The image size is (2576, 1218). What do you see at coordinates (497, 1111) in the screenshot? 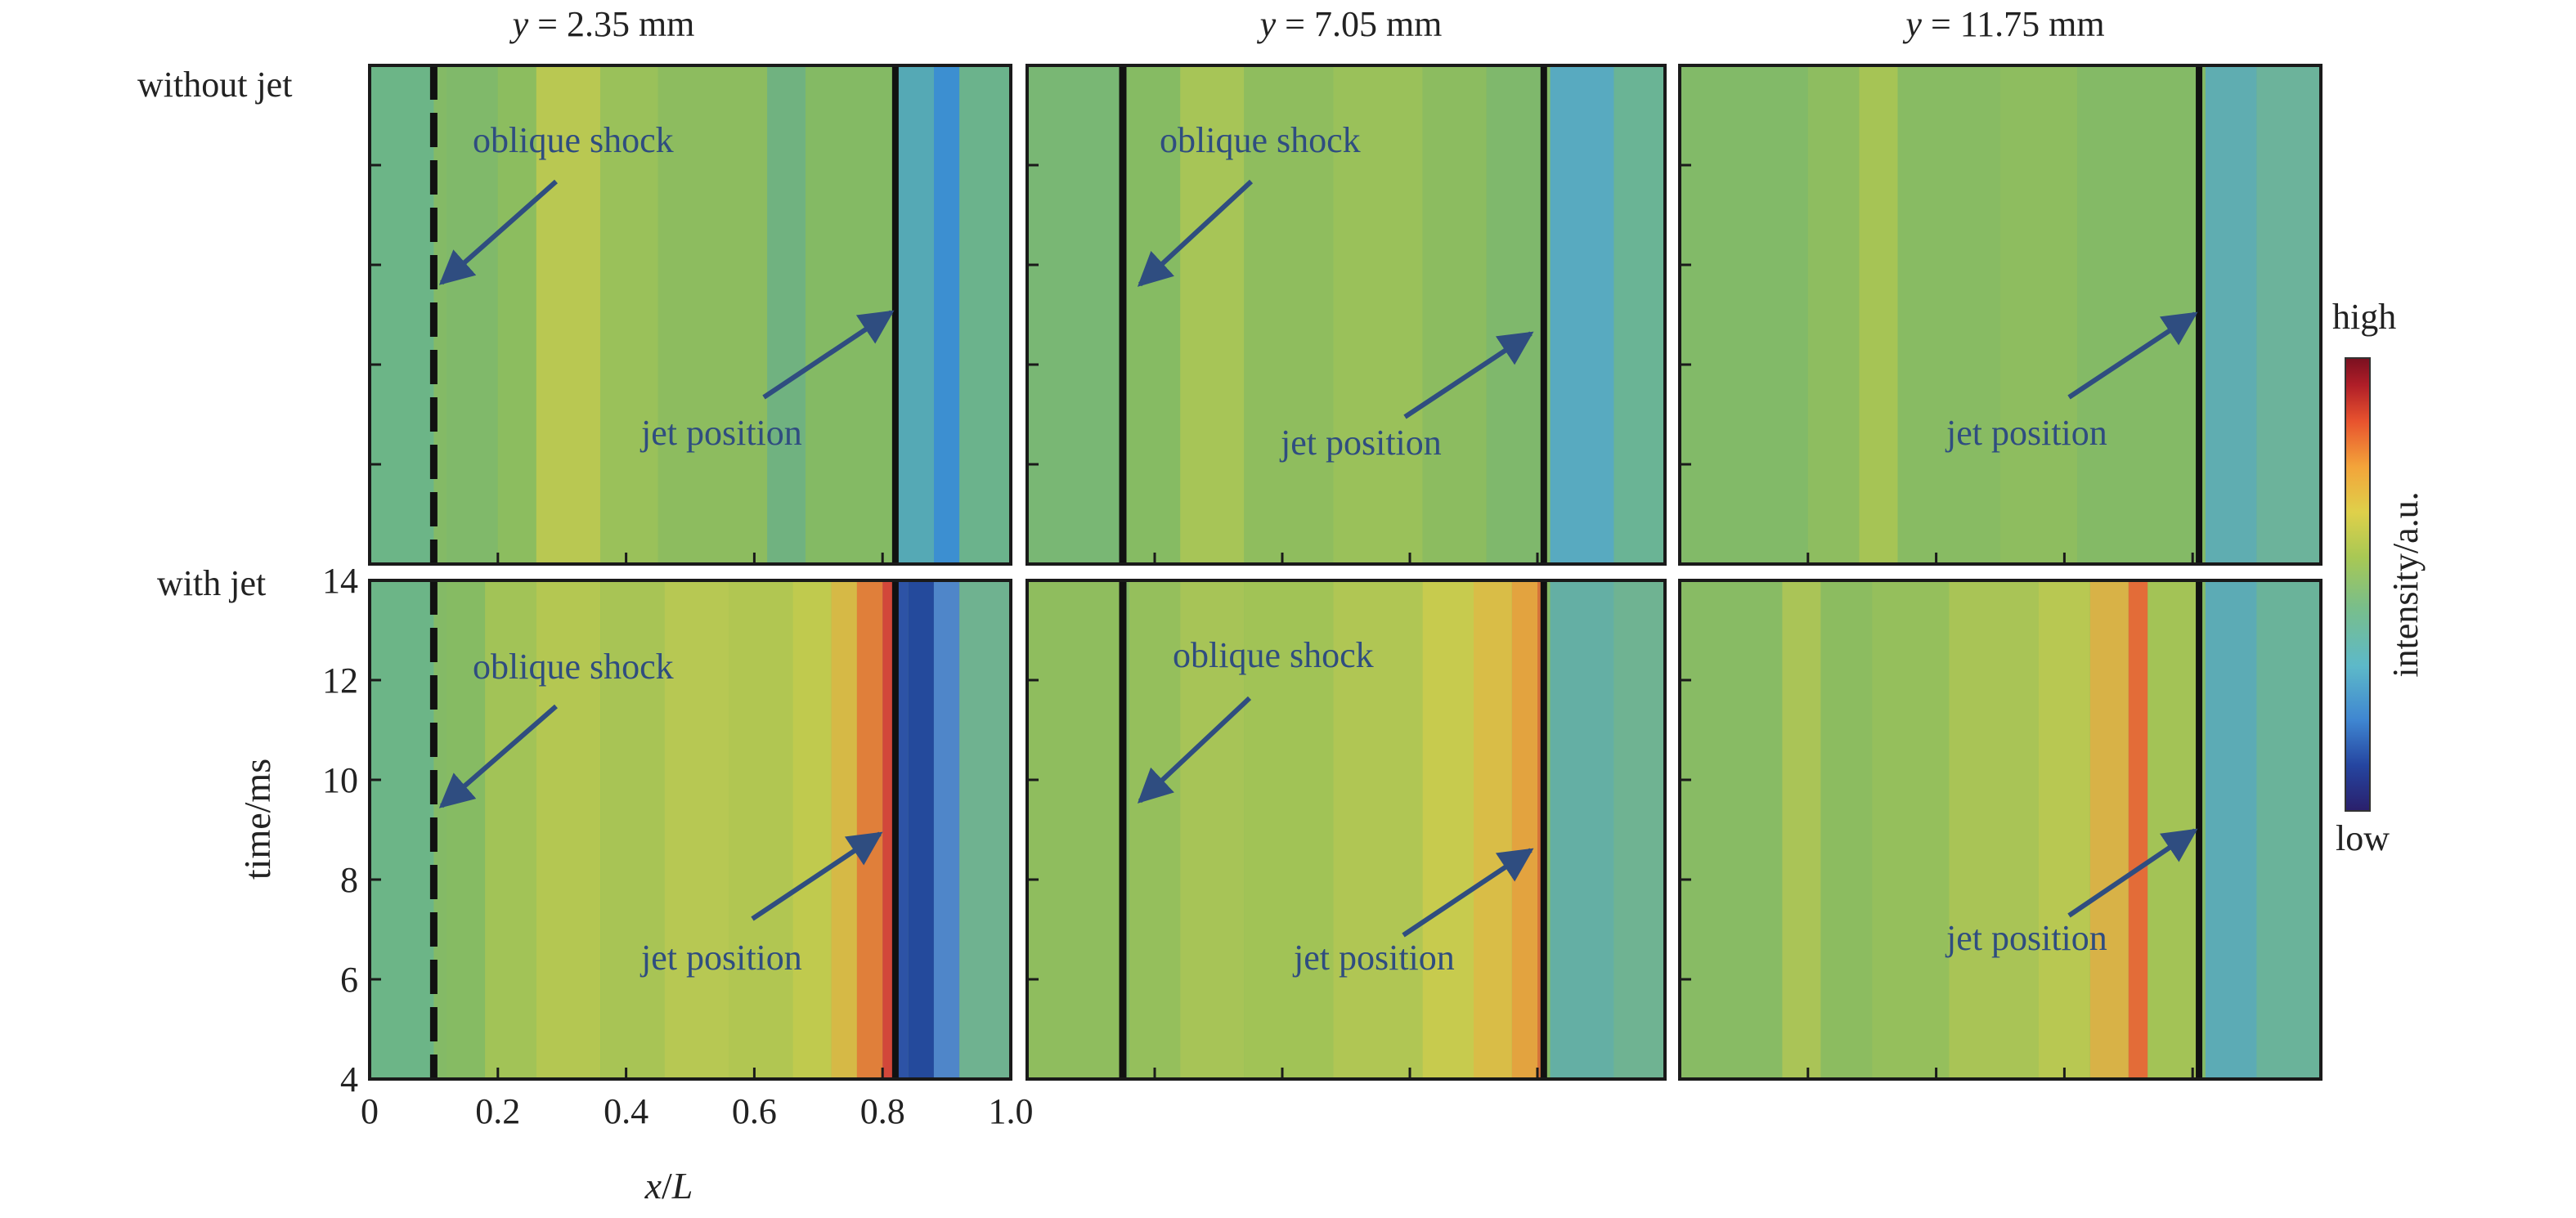
I see `x-tick-label: 0.2` at bounding box center [497, 1111].